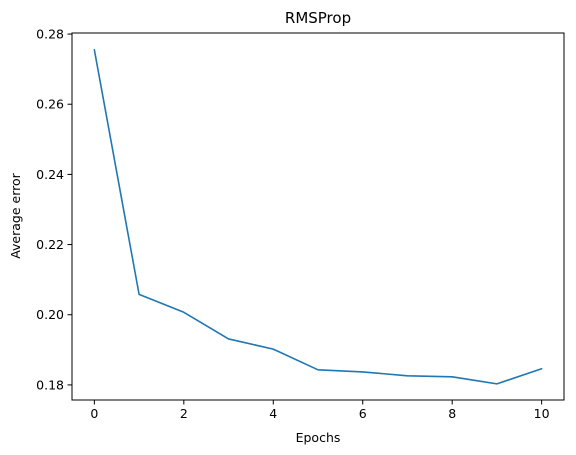 The height and width of the screenshot is (455, 576). What do you see at coordinates (50, 174) in the screenshot?
I see `y-tick-label: 0.24` at bounding box center [50, 174].